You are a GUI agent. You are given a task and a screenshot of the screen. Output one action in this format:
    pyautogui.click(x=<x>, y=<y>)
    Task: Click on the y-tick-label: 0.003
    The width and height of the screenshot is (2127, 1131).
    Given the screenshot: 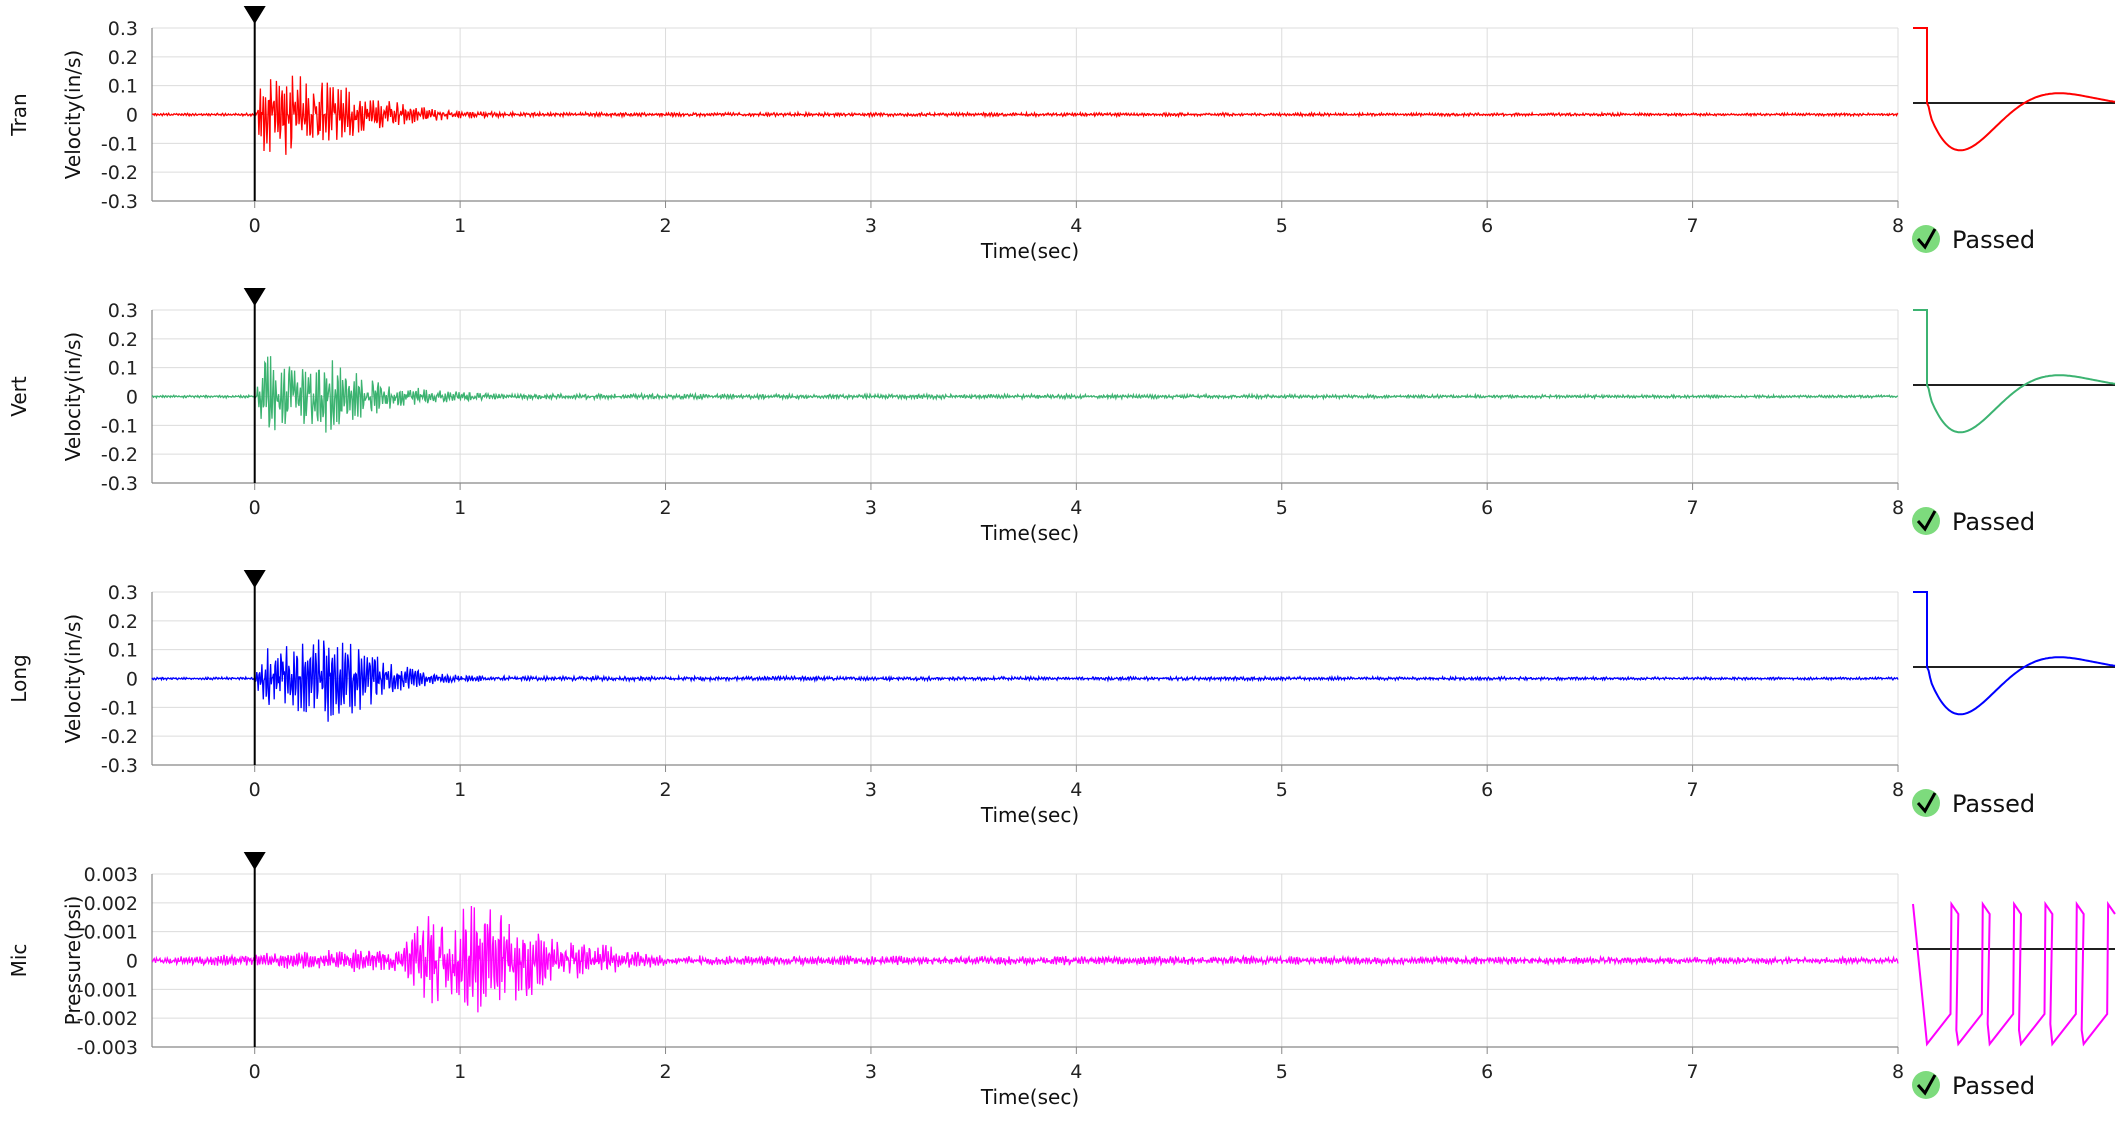 What is the action you would take?
    pyautogui.click(x=111, y=875)
    